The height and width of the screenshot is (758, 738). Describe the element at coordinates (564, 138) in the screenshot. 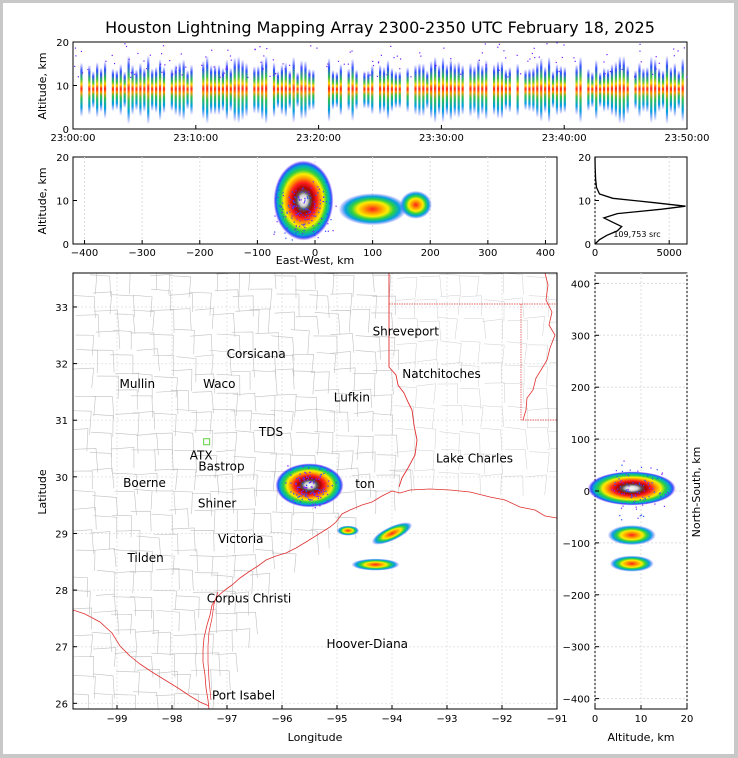

I see `altitude-time-xtick-label: 23:40:00` at that location.